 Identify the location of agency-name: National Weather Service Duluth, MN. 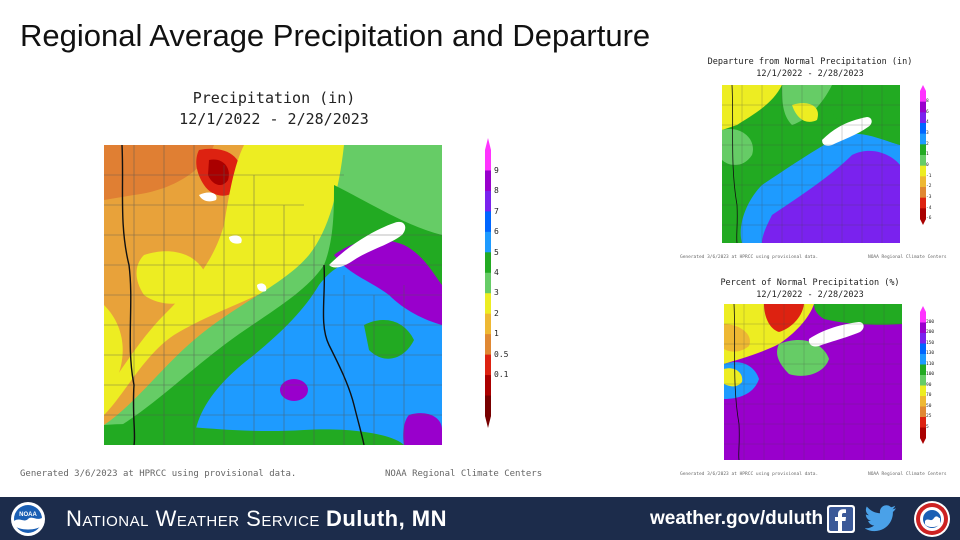
(256, 519).